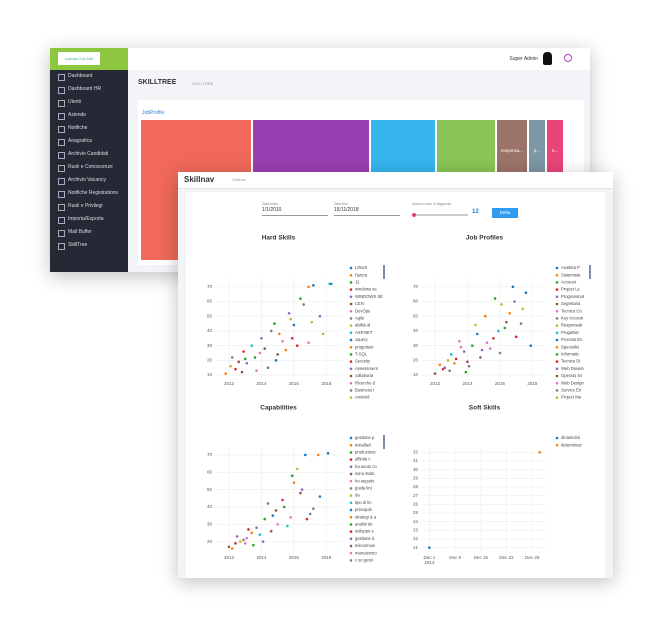 The image size is (663, 634). What do you see at coordinates (505, 213) in the screenshot?
I see `submit-button: Delta` at bounding box center [505, 213].